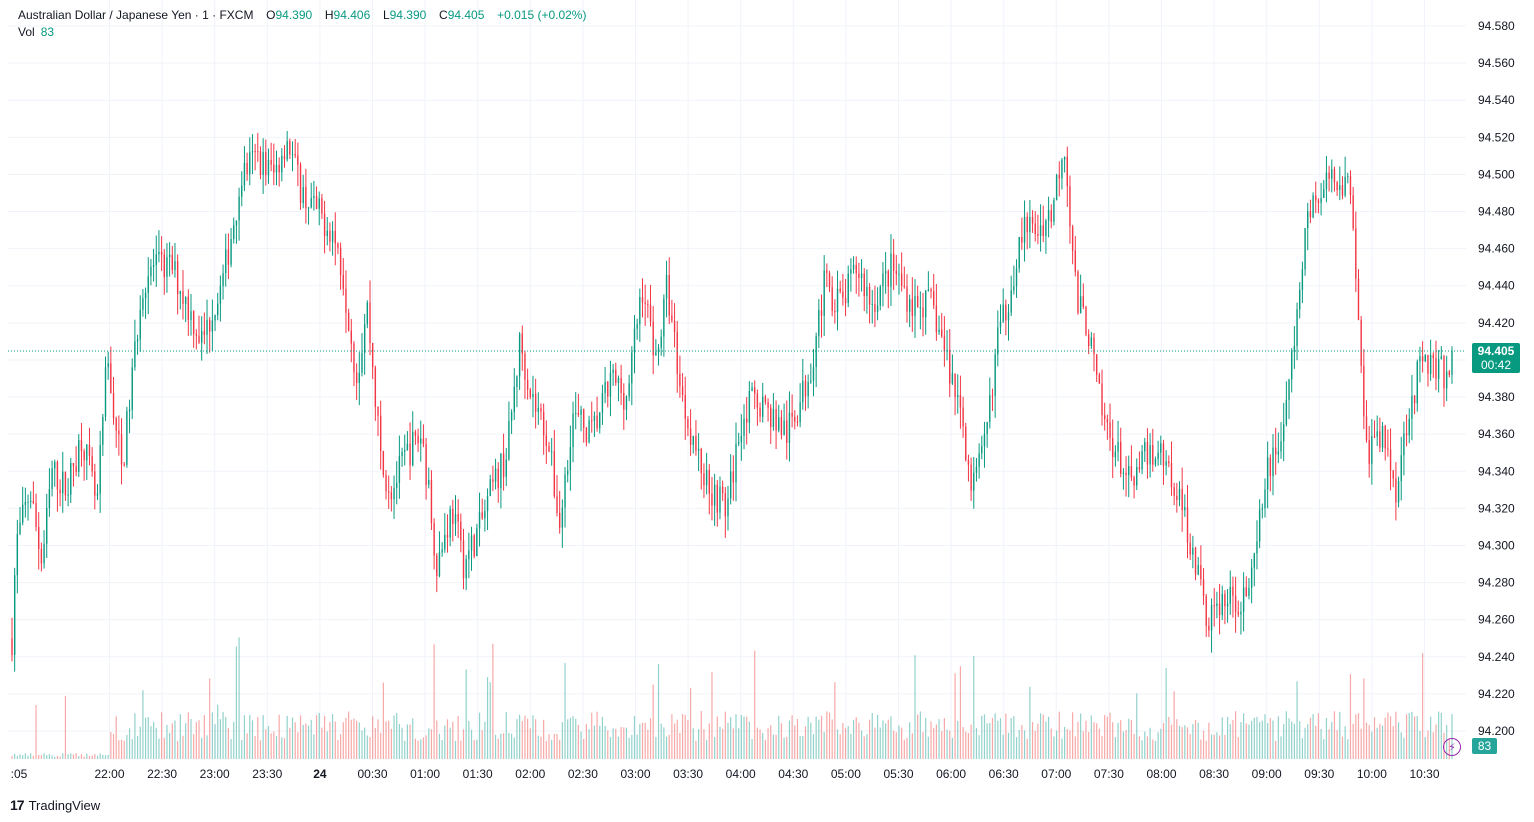 This screenshot has height=822, width=1534. What do you see at coordinates (55, 805) in the screenshot?
I see `tradingview-brand: 17 TradingView` at bounding box center [55, 805].